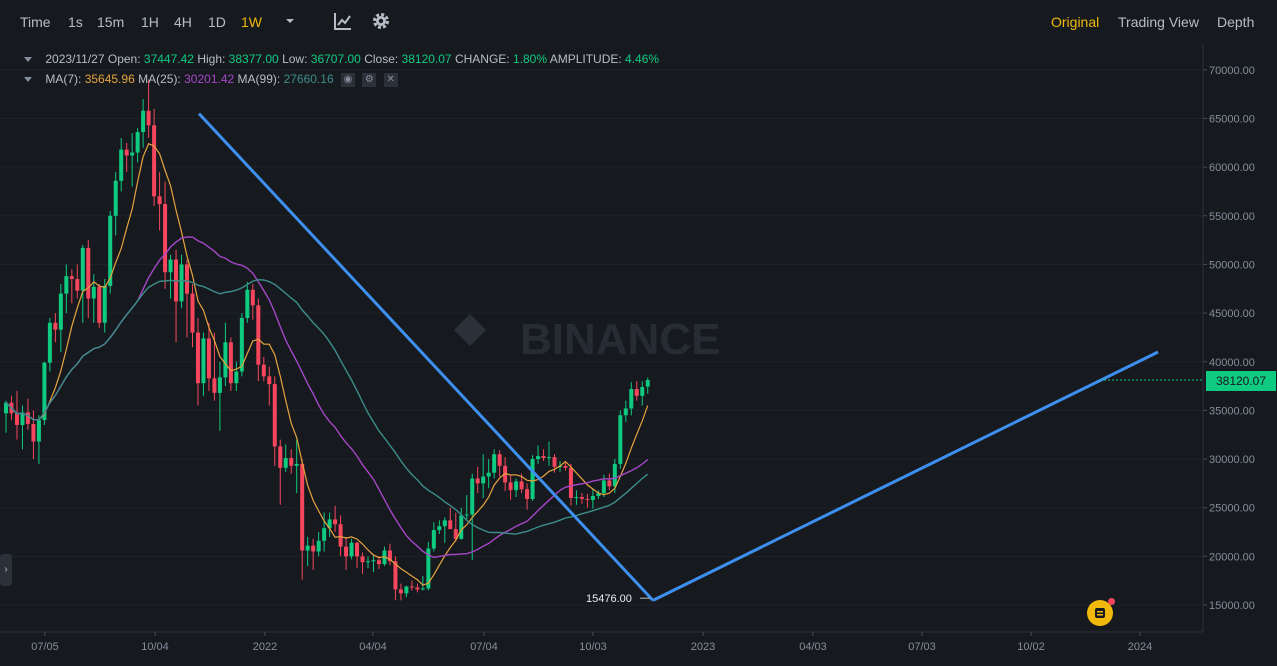 This screenshot has width=1277, height=666. What do you see at coordinates (426, 59) in the screenshot?
I see `close-value: 38120.07` at bounding box center [426, 59].